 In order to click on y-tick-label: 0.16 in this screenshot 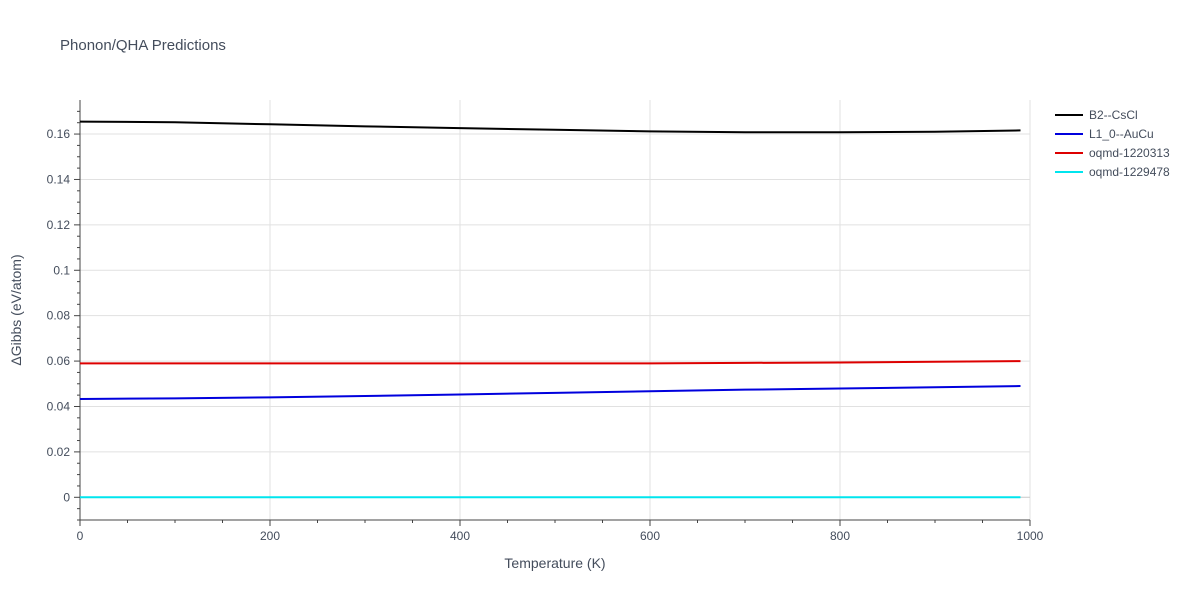, I will do `click(59, 134)`.